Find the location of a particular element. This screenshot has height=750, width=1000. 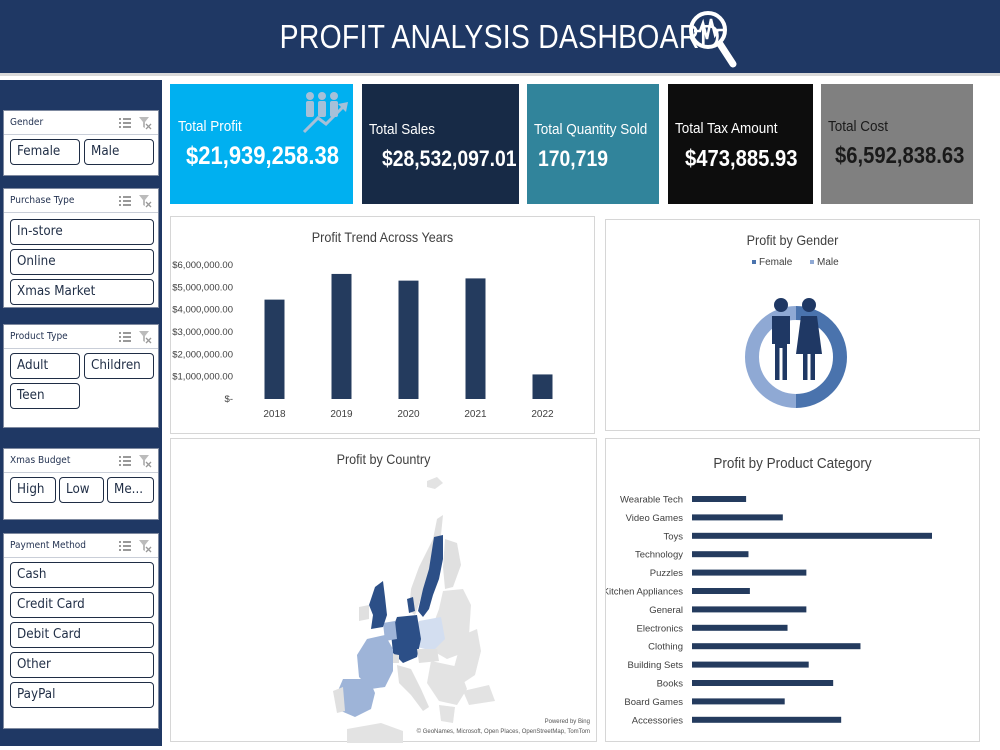

category-label: Accessories is located at coordinates (657, 720).